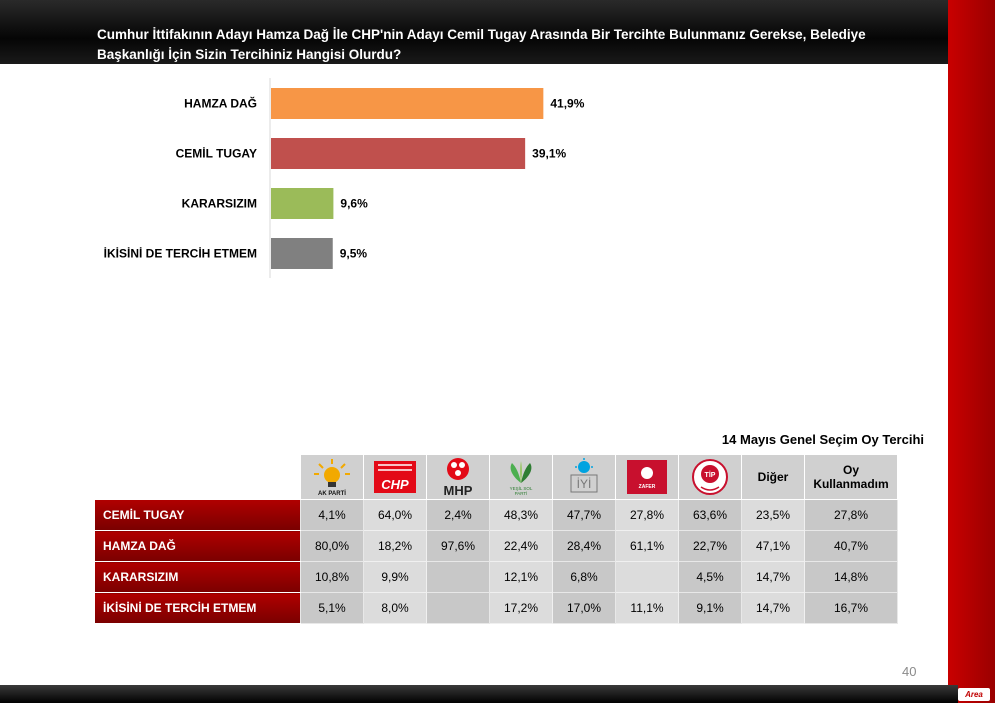 The image size is (995, 703). I want to click on table-cell: 10,8%, so click(332, 577).